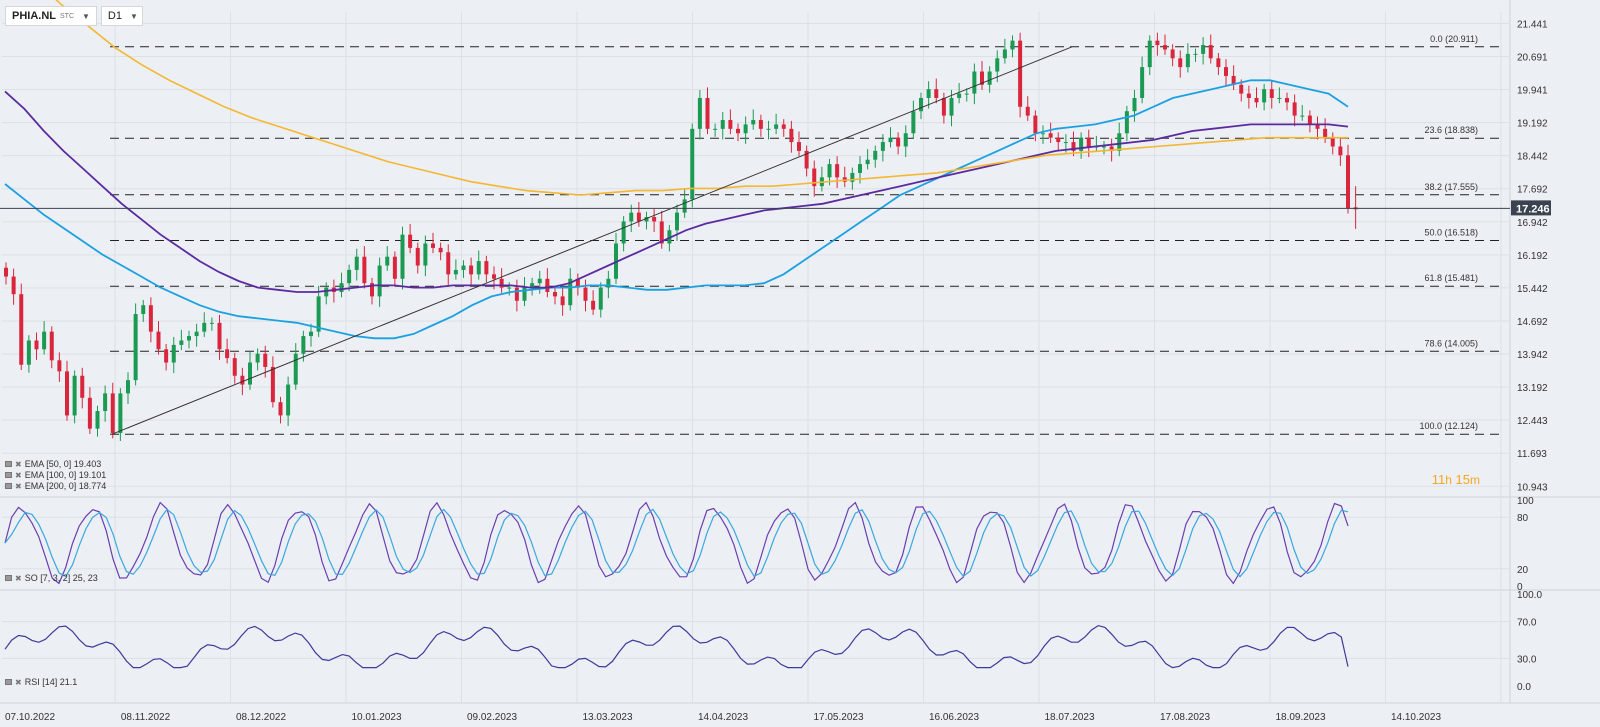 The image size is (1600, 727). Describe the element at coordinates (61, 578) in the screenshot. I see `legend-stochastic-label: SO [7, 3, 2] 25, 23` at that location.